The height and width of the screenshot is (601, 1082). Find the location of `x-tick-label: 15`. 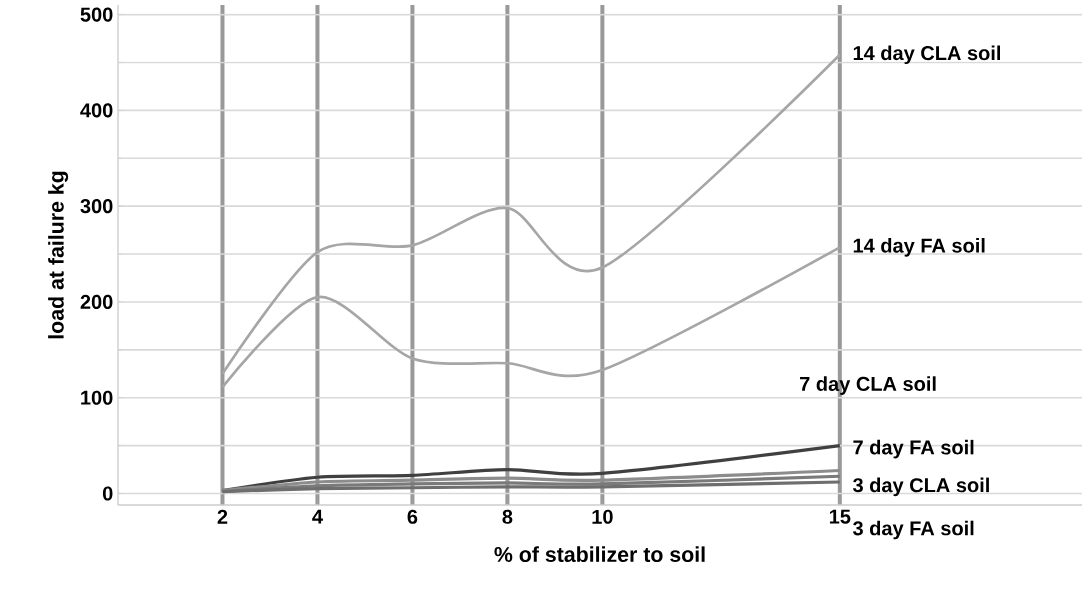

x-tick-label: 15 is located at coordinates (840, 516).